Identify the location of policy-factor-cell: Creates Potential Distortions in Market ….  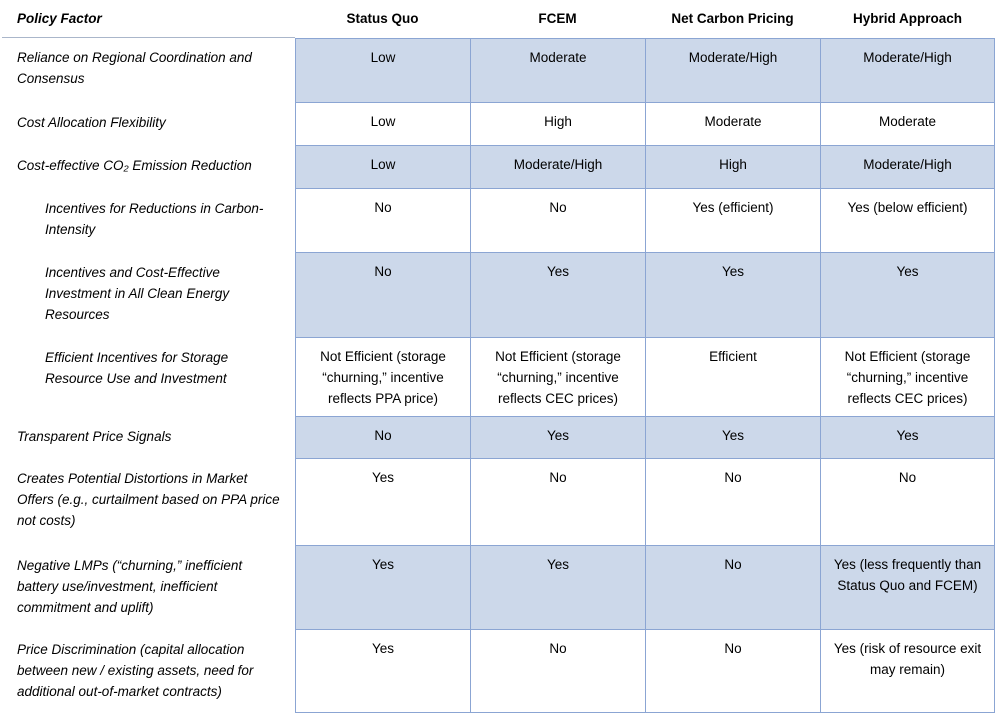
(148, 499).